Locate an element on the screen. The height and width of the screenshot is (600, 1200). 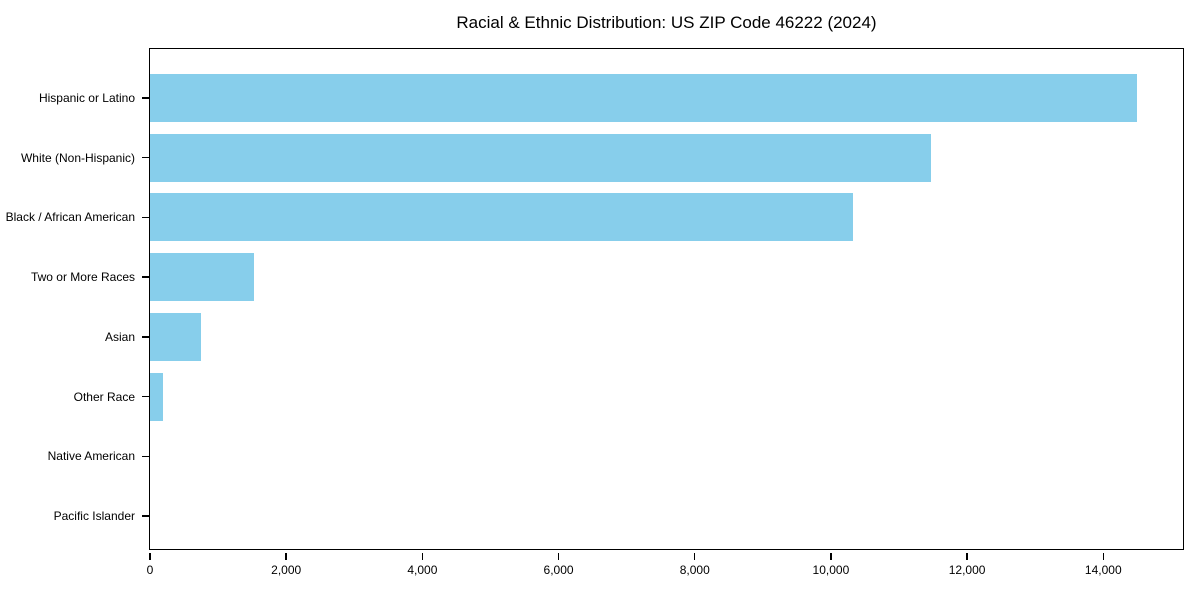
y-tick-label: Black / African American is located at coordinates (70, 217).